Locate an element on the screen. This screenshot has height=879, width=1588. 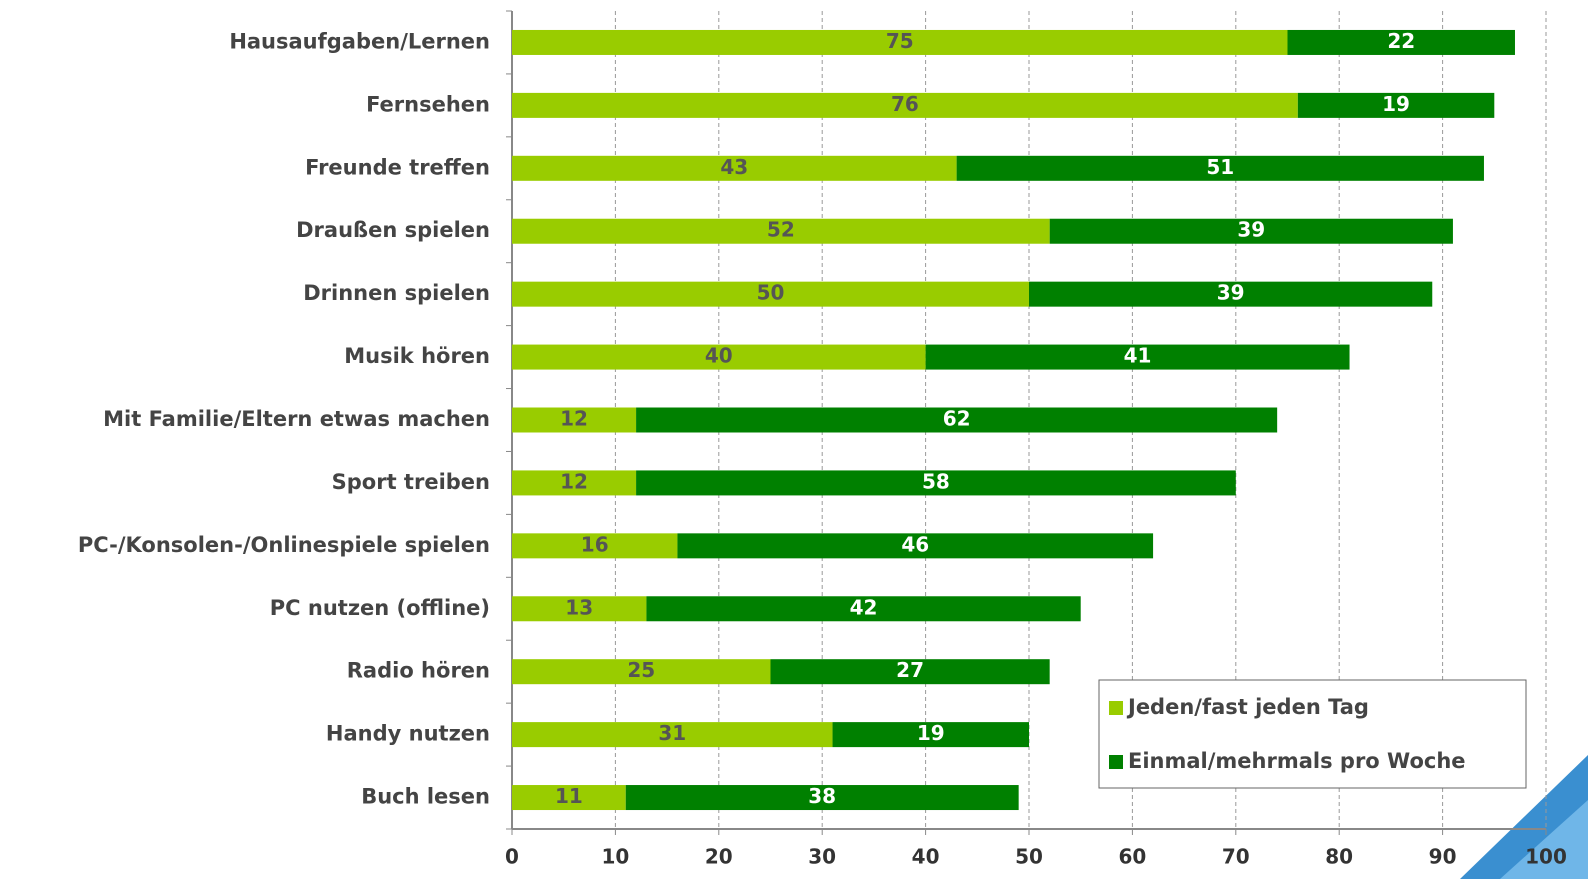
value-label: 76 is located at coordinates (905, 104).